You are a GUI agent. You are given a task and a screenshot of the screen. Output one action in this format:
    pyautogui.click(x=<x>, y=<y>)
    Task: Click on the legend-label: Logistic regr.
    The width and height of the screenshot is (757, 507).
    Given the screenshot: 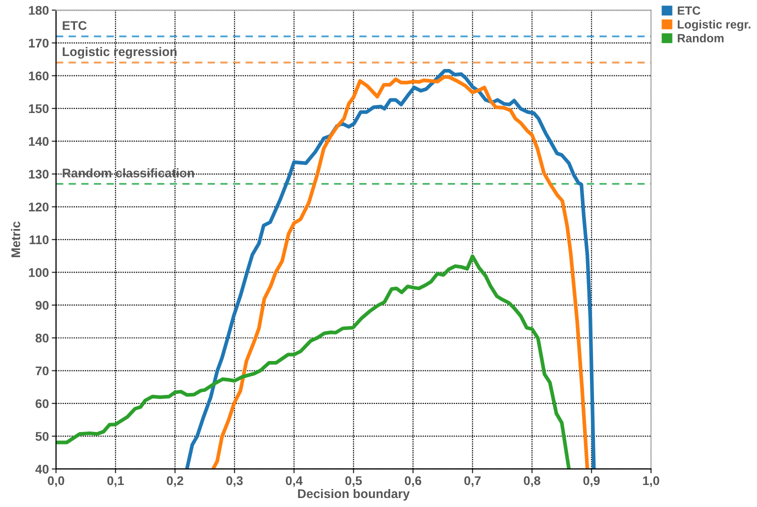 What is the action you would take?
    pyautogui.click(x=714, y=25)
    